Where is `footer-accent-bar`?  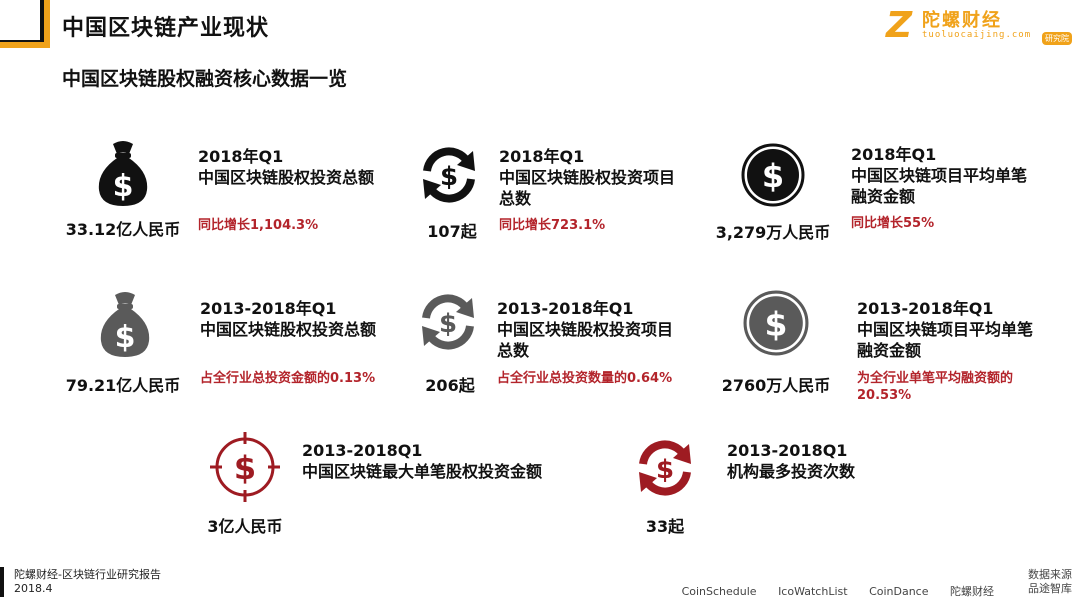
footer-accent-bar is located at coordinates (2, 582).